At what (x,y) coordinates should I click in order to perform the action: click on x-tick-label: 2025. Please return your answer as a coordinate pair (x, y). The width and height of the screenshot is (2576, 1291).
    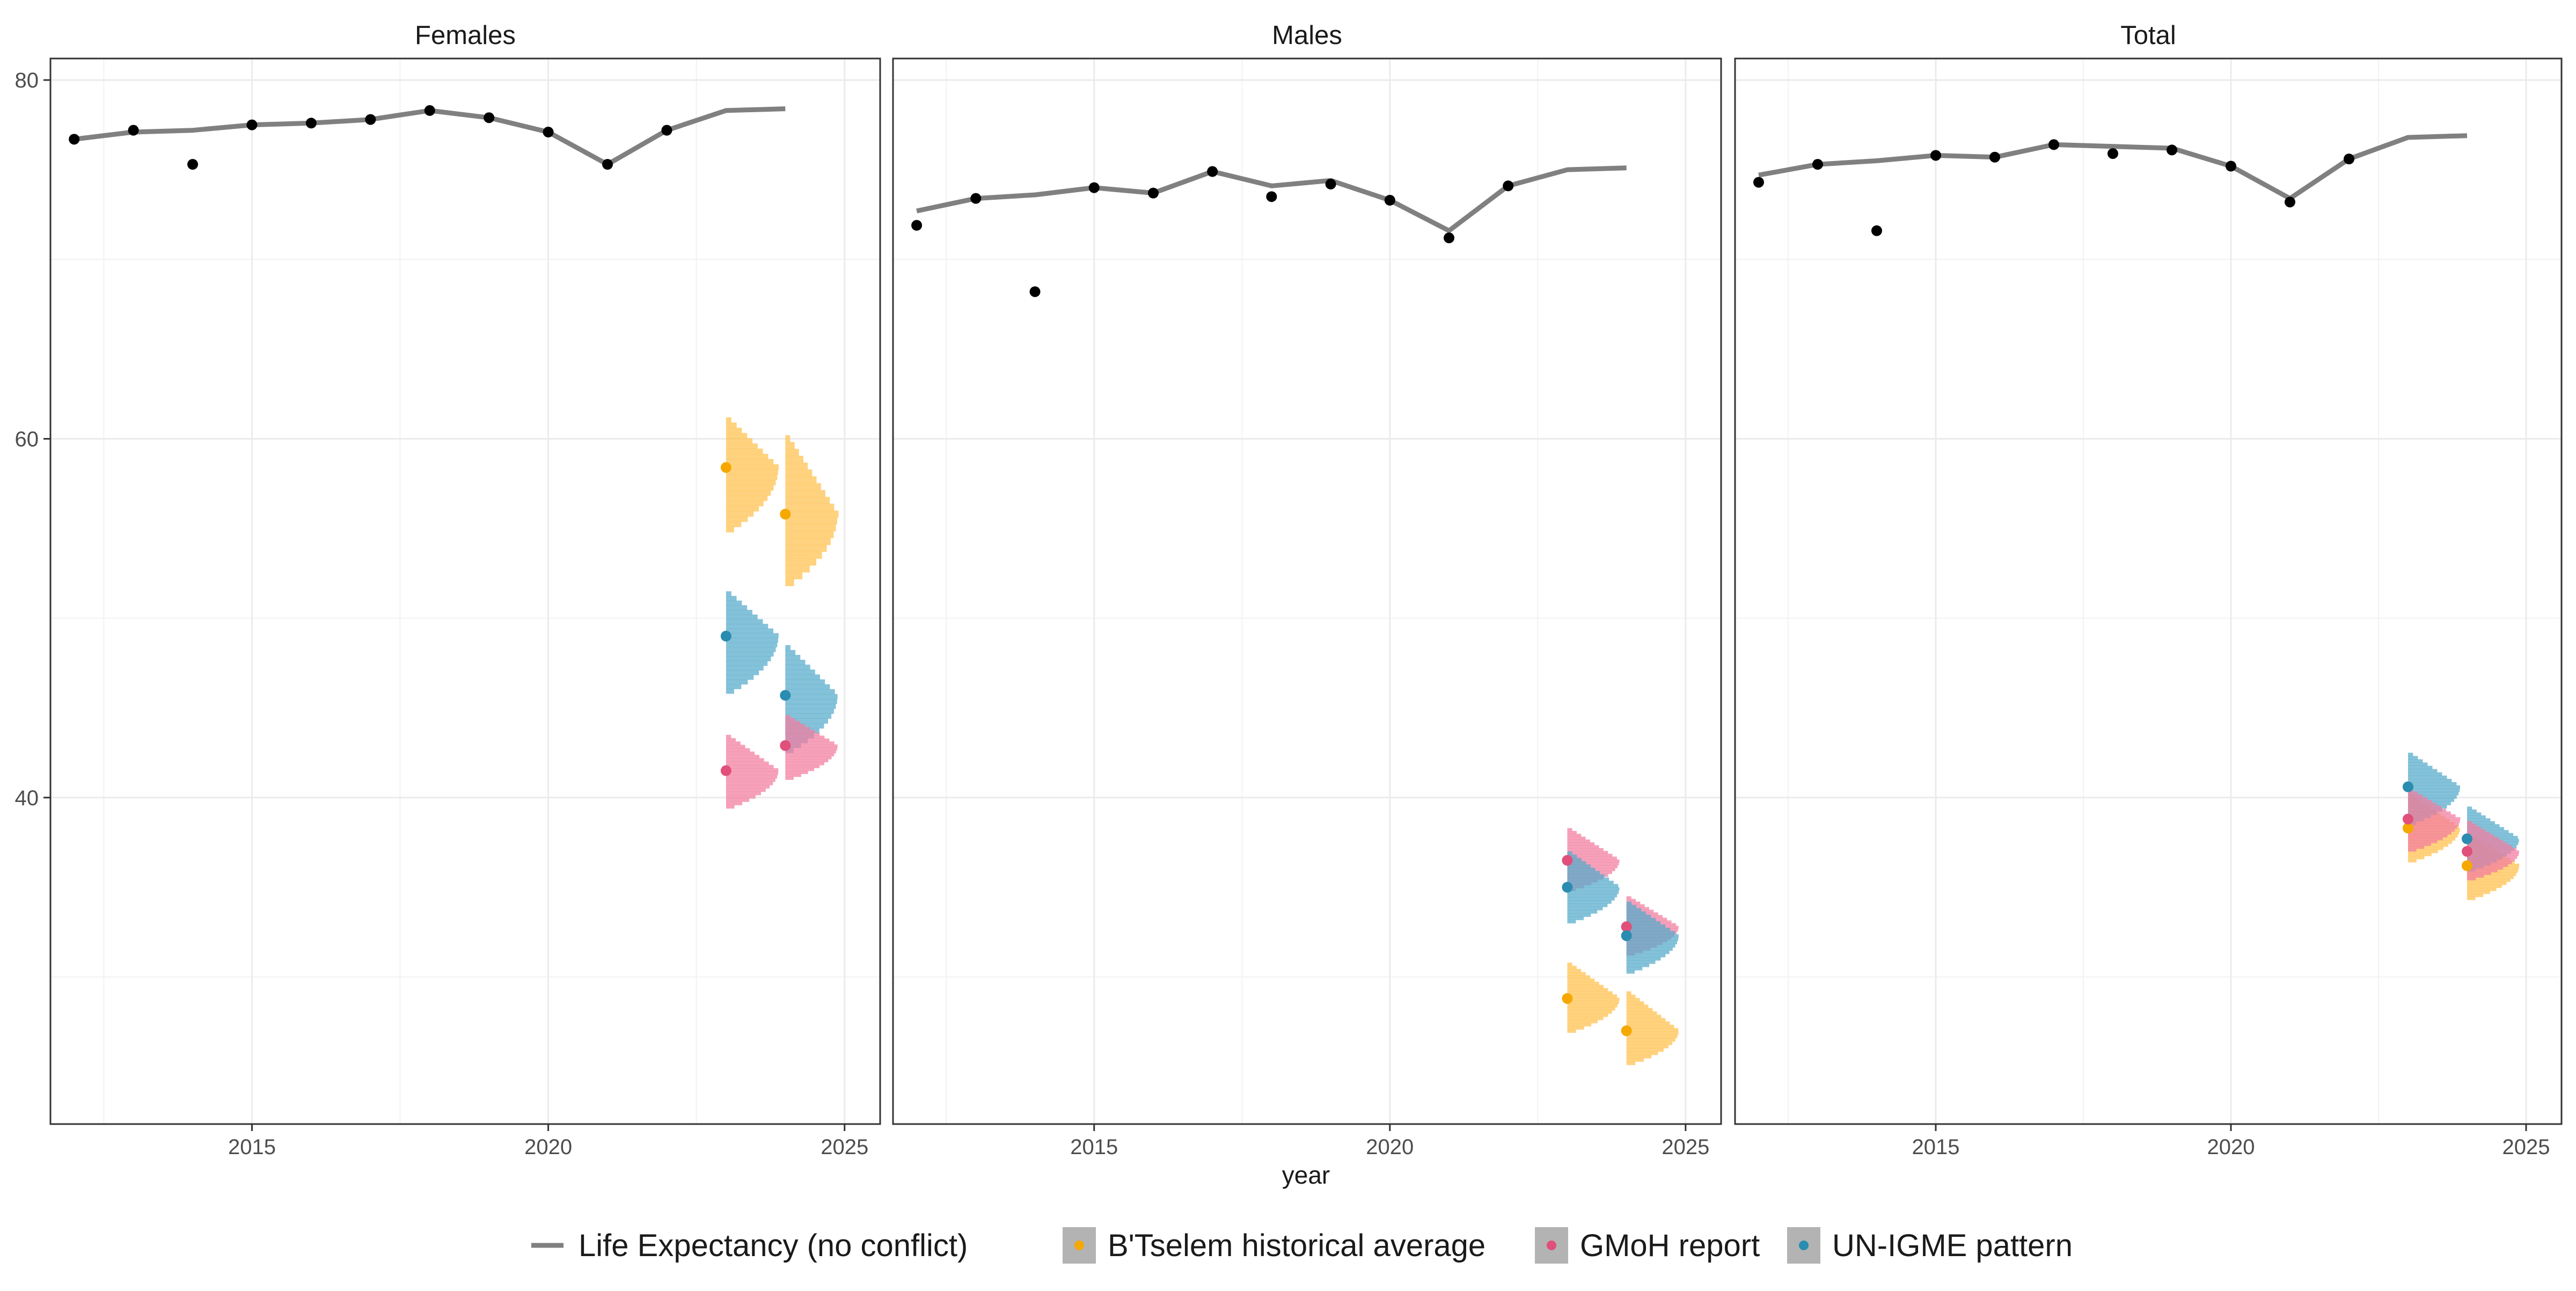
    Looking at the image, I should click on (1685, 1147).